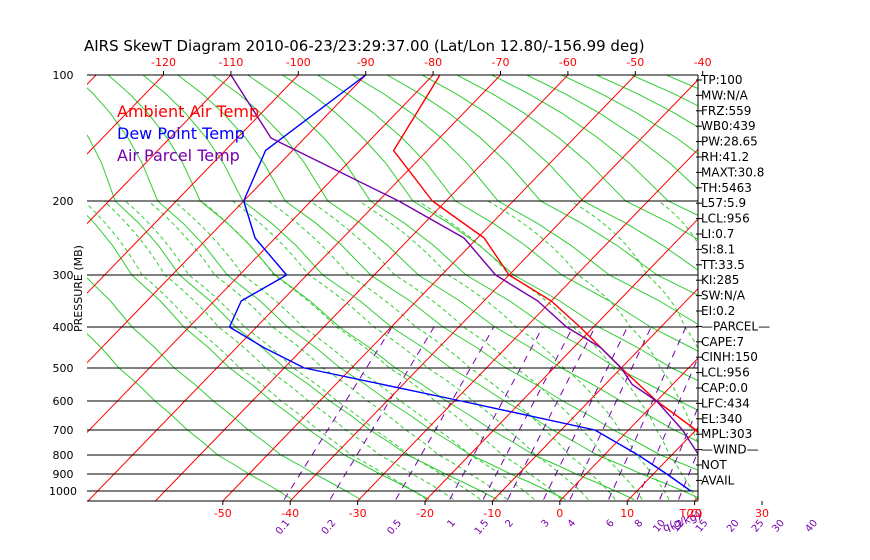  Describe the element at coordinates (722, 342) in the screenshot. I see `stability-index-label: CAPE:7` at that location.